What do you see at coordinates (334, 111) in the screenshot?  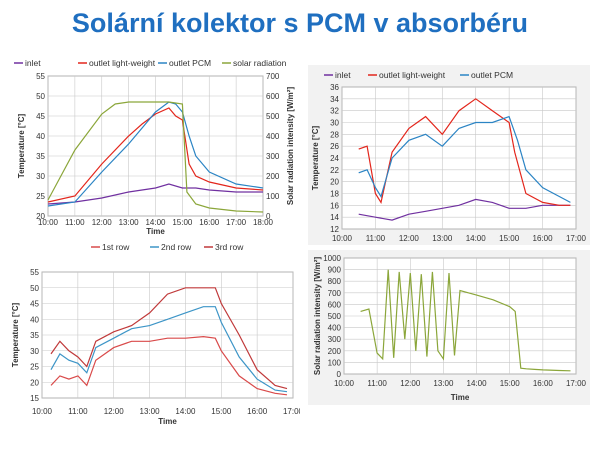 I see `y-tick-label: 32` at bounding box center [334, 111].